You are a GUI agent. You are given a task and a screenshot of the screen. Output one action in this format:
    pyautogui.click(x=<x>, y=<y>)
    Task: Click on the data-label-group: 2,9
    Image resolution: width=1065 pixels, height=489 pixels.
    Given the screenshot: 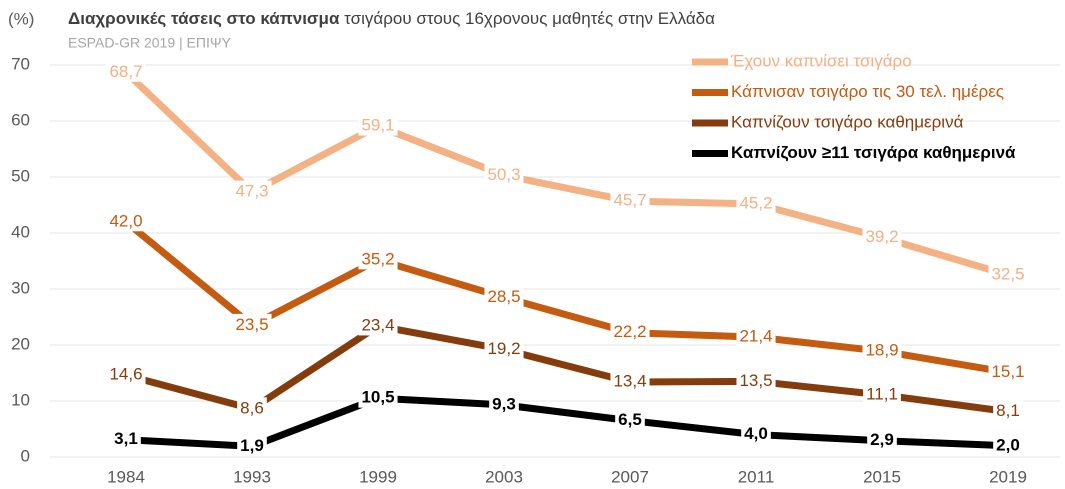 What is the action you would take?
    pyautogui.click(x=882, y=440)
    